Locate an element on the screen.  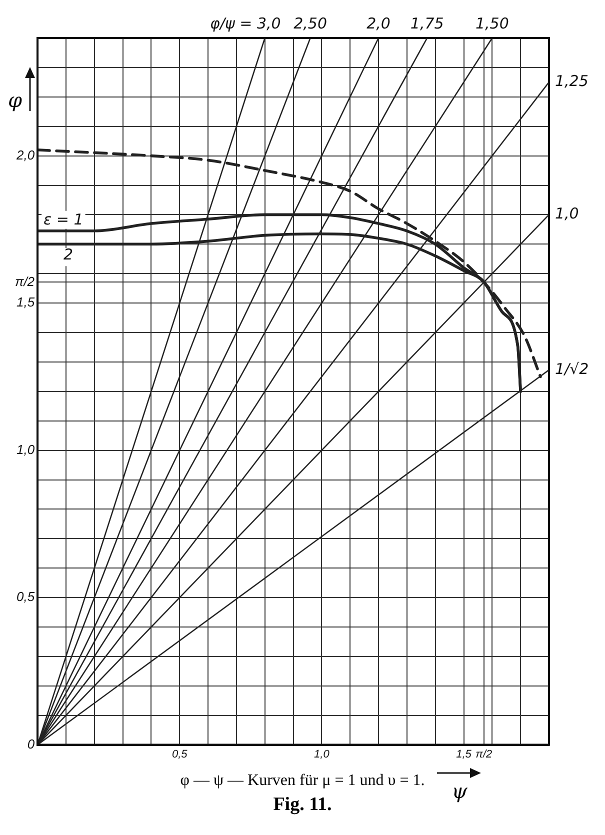
series-label: 2,50 is located at coordinates (311, 23).